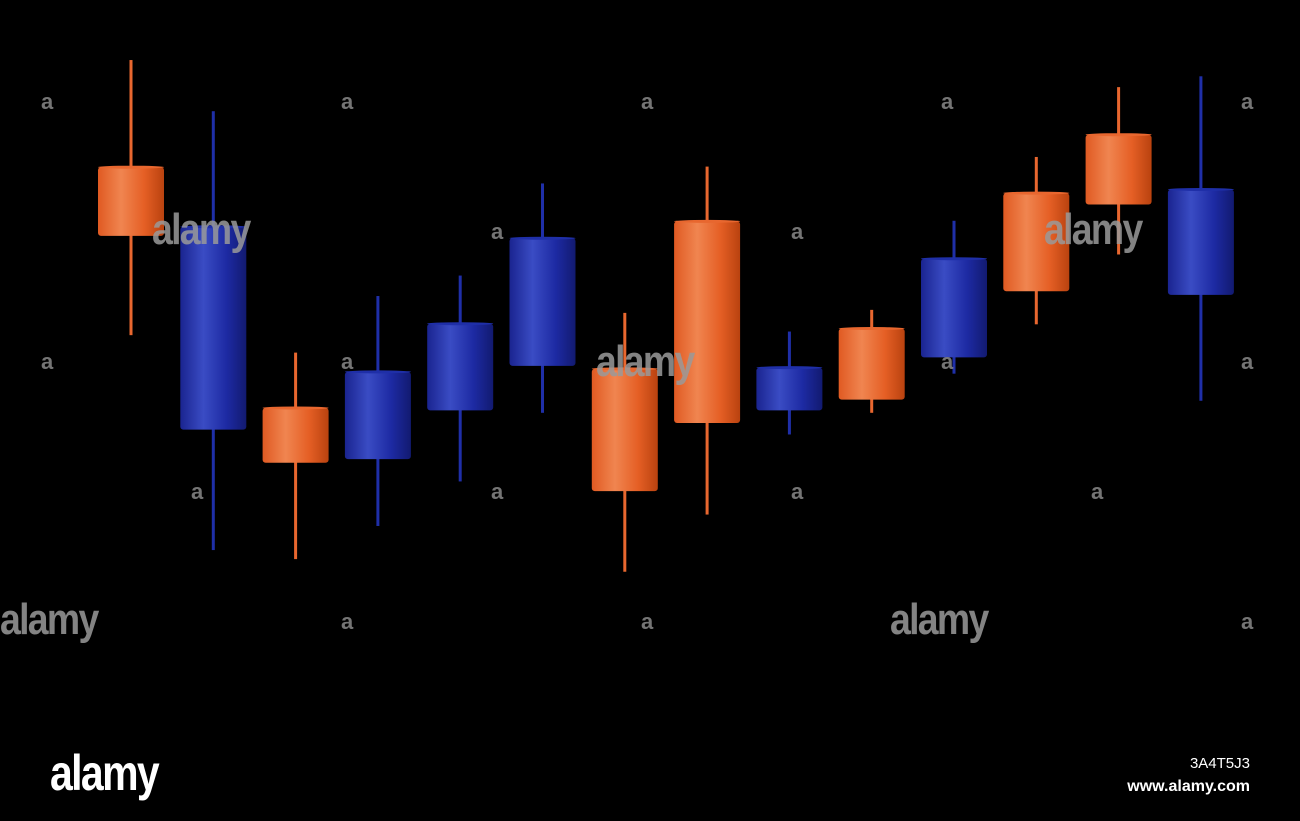 The height and width of the screenshot is (821, 1300). What do you see at coordinates (105, 773) in the screenshot?
I see `footer-logo: alamy` at bounding box center [105, 773].